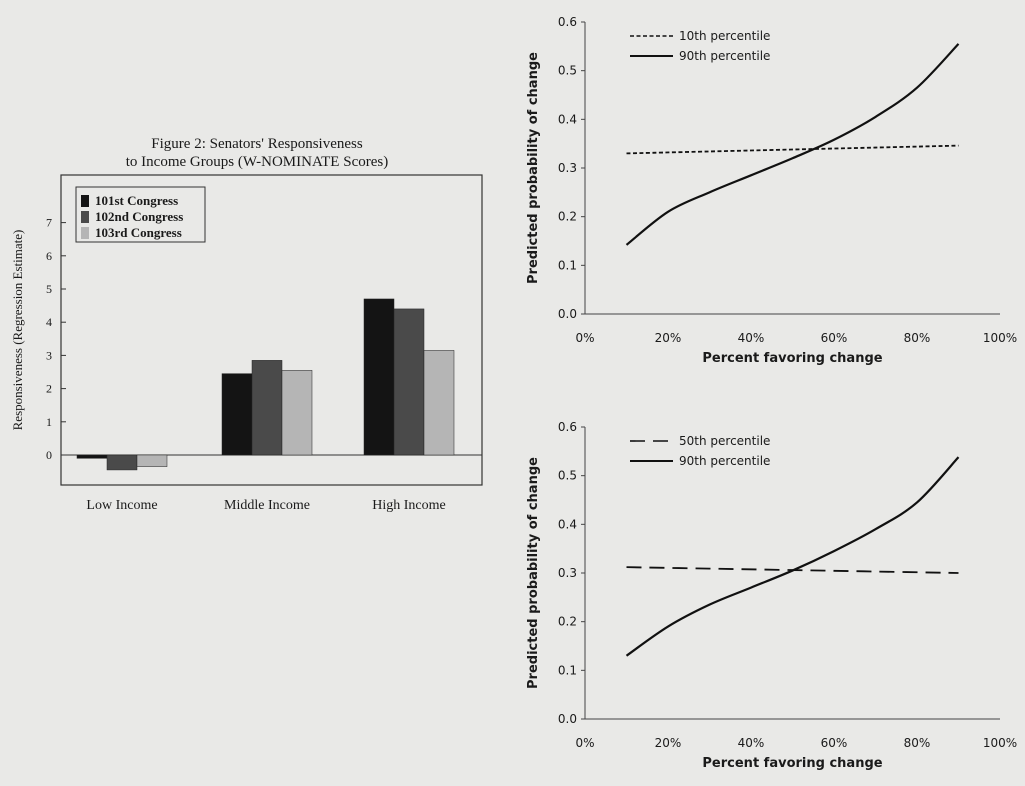  What do you see at coordinates (724, 441) in the screenshot?
I see `legend-label-50th-percentile: 50th percentile` at bounding box center [724, 441].